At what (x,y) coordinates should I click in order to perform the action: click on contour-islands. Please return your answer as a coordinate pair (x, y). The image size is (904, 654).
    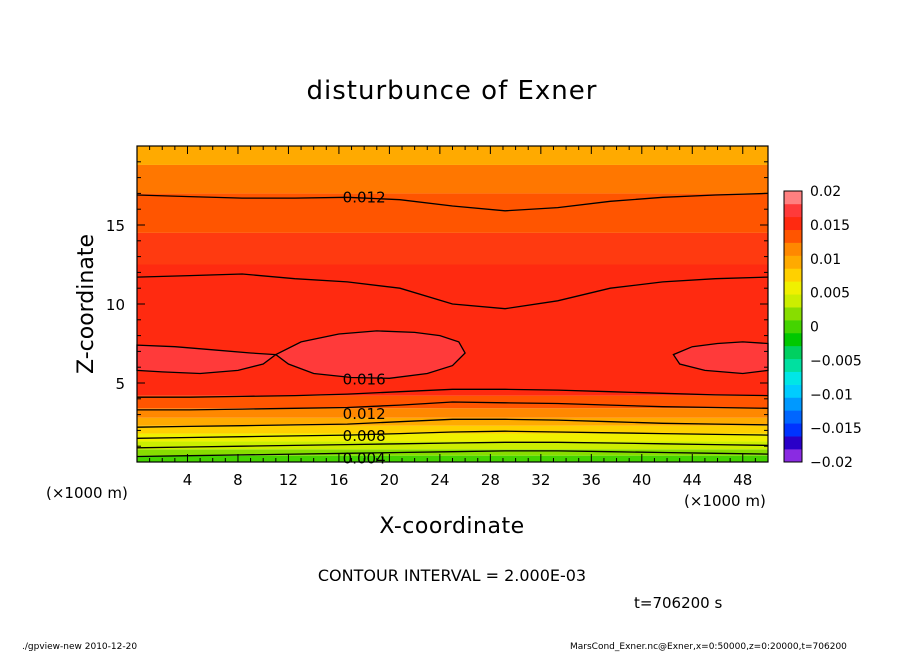
    Looking at the image, I should click on (452, 354).